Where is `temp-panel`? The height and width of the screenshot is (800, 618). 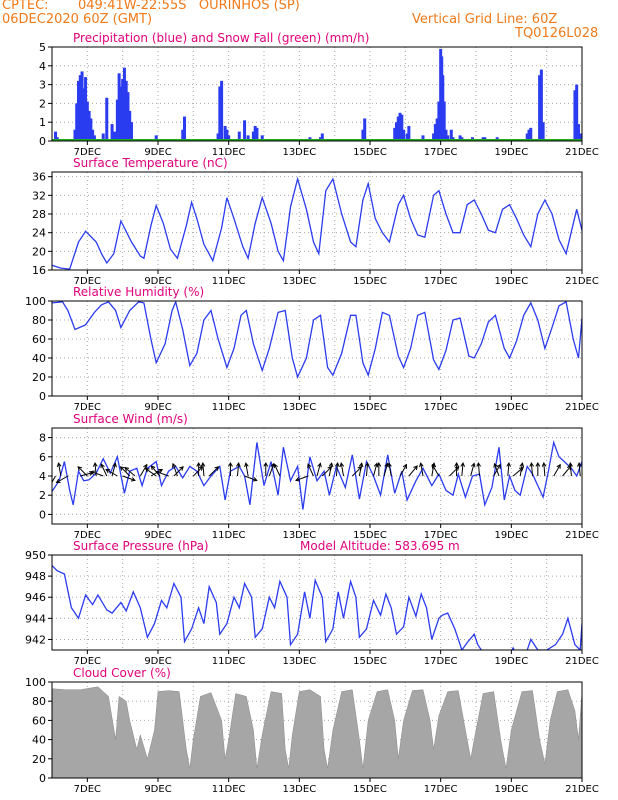
temp-panel is located at coordinates (315, 222).